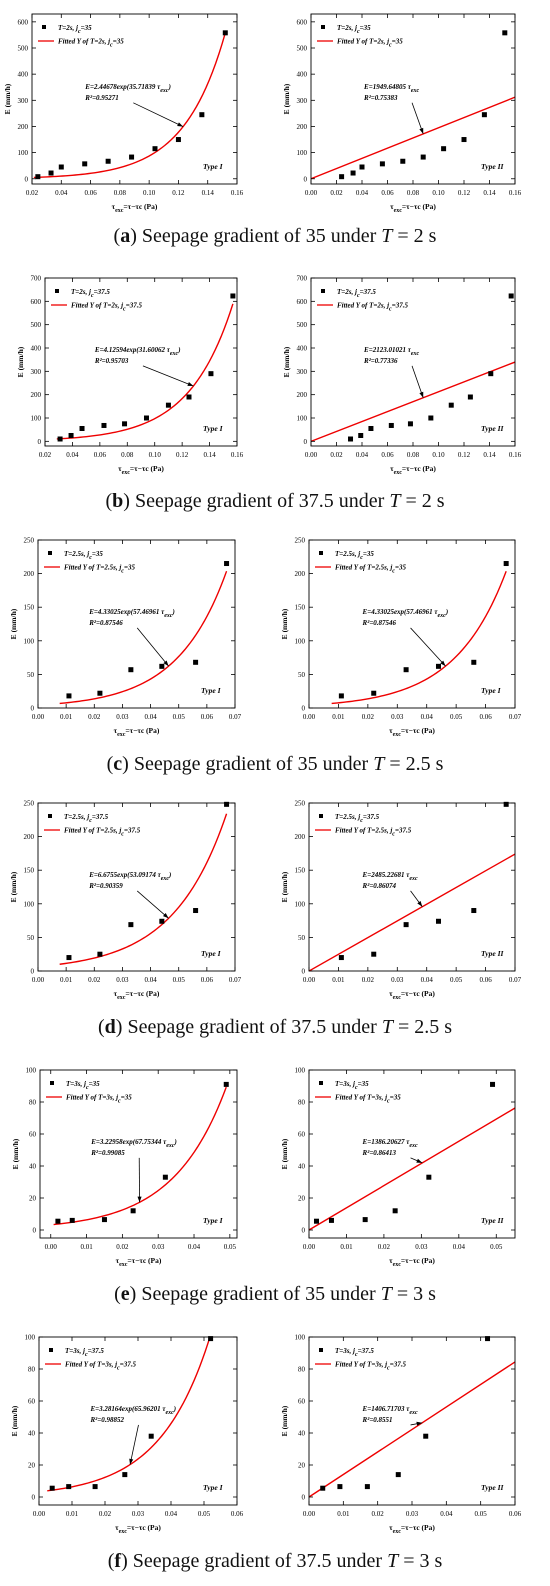 The height and width of the screenshot is (1586, 550). Describe the element at coordinates (413, 455) in the screenshot. I see `x-tick-label: 0.08` at that location.